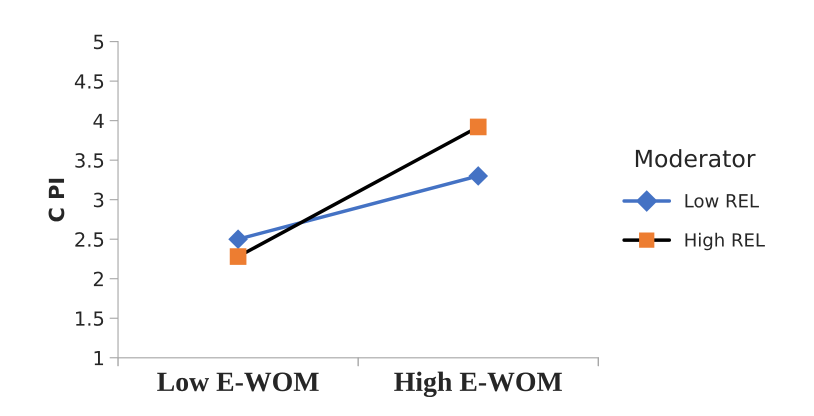 The image size is (814, 416). Describe the element at coordinates (99, 42) in the screenshot. I see `y-tick-label: 5` at that location.